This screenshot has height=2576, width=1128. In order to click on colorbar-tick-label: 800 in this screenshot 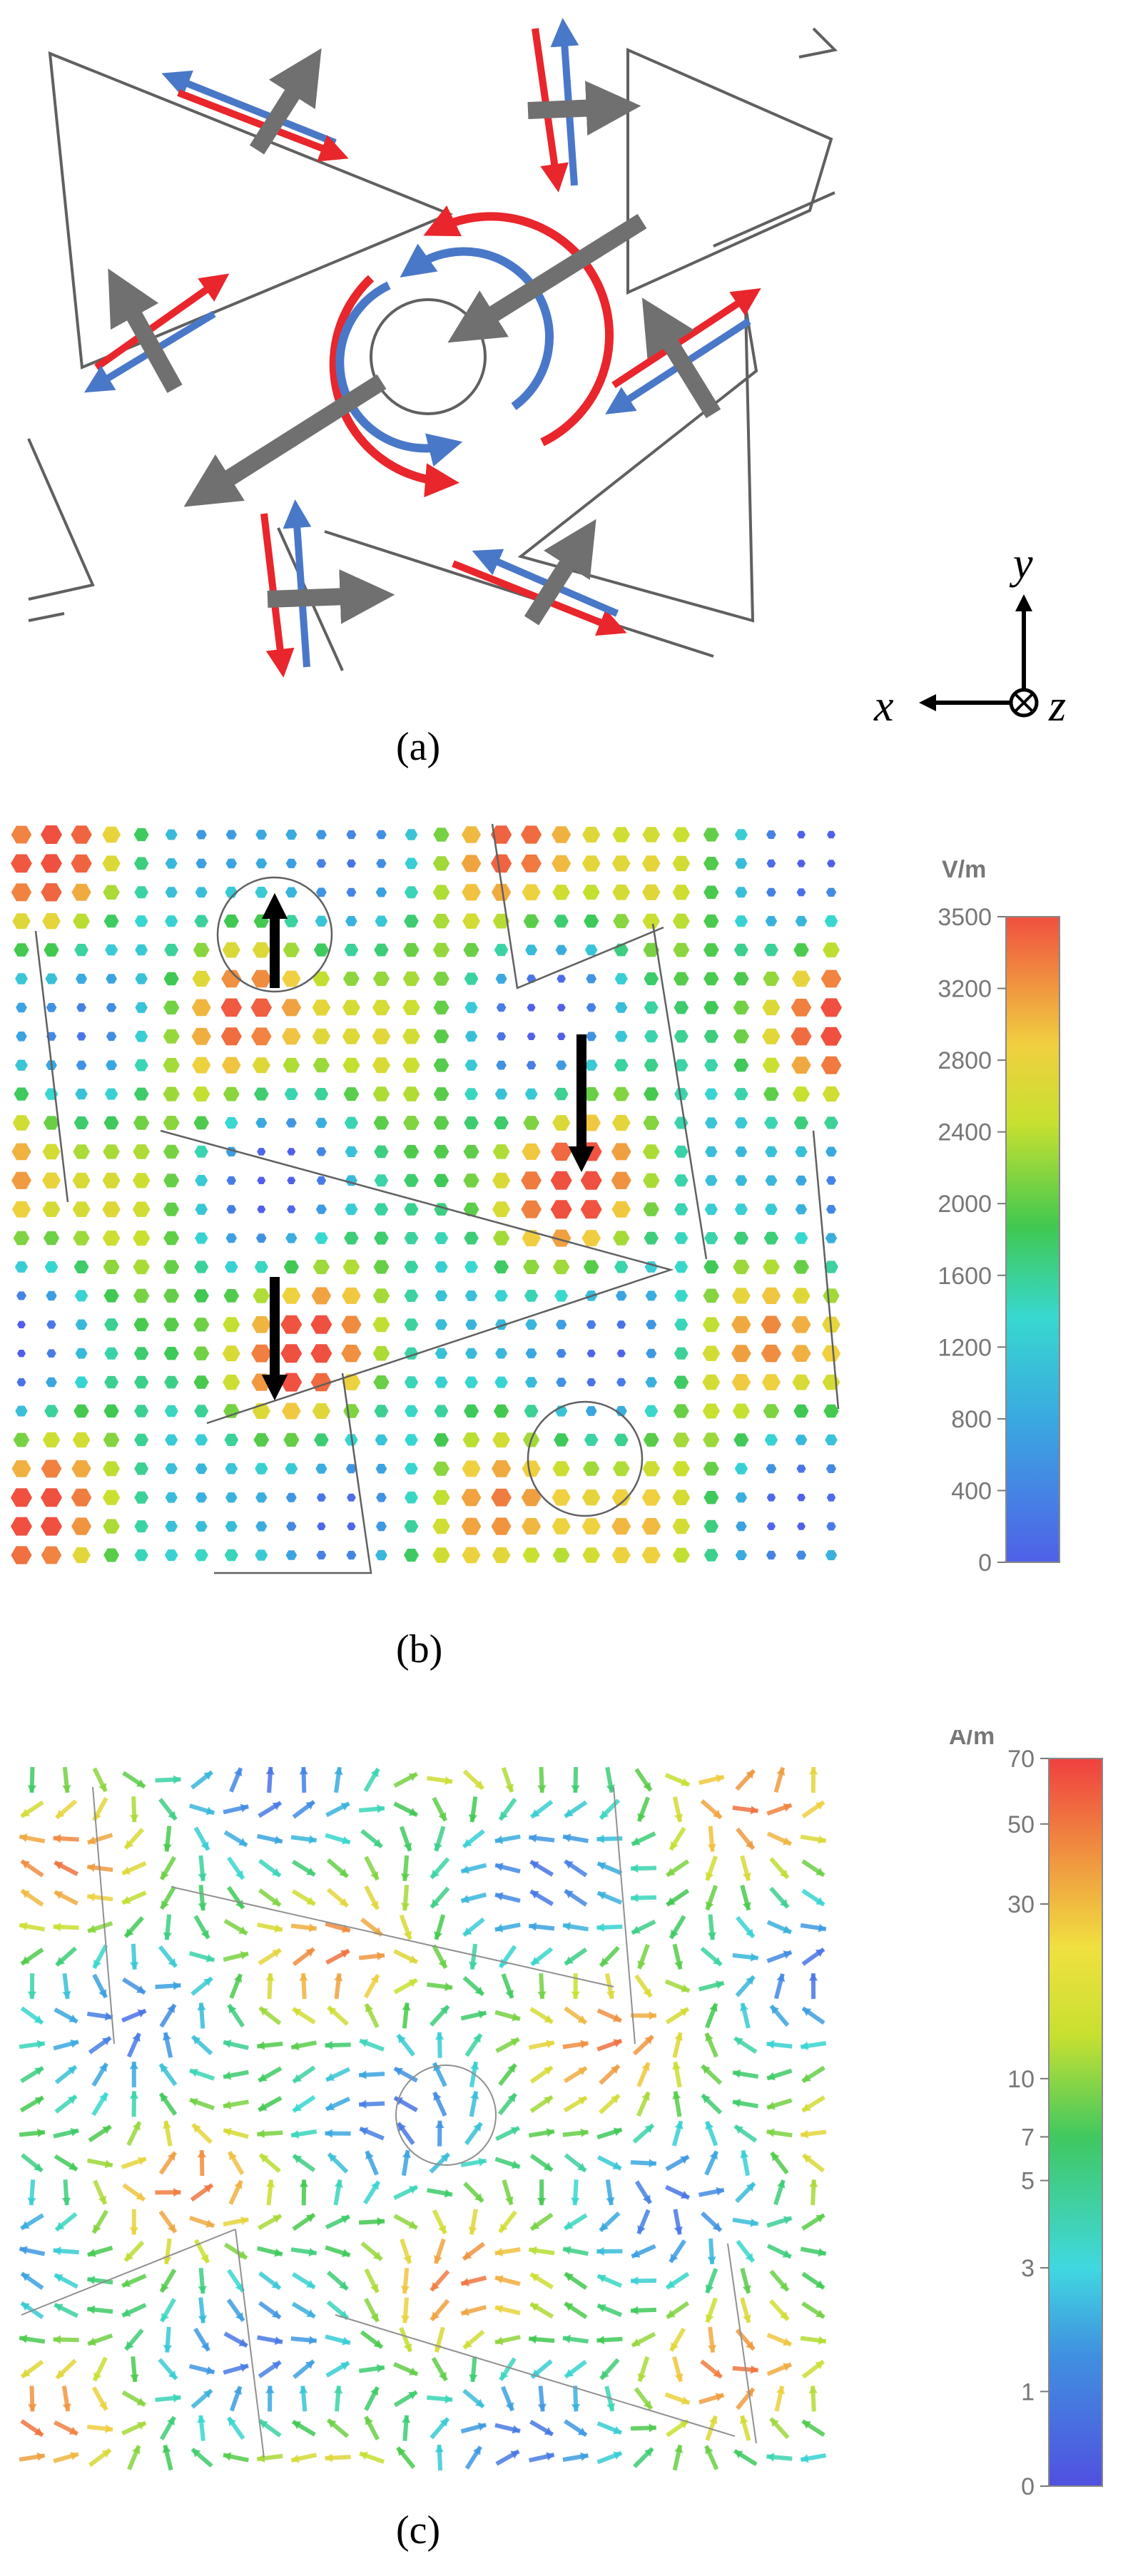, I will do `click(972, 1419)`.